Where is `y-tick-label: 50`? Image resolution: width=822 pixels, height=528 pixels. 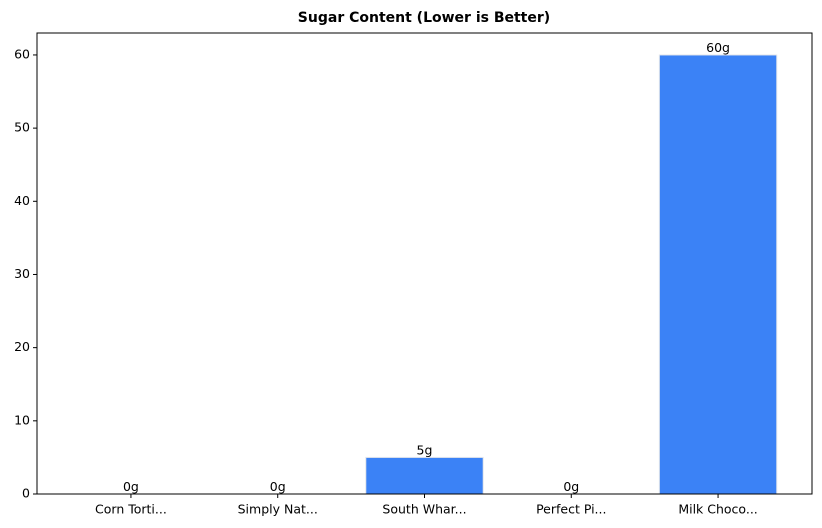
y-tick-label: 50 is located at coordinates (22, 127).